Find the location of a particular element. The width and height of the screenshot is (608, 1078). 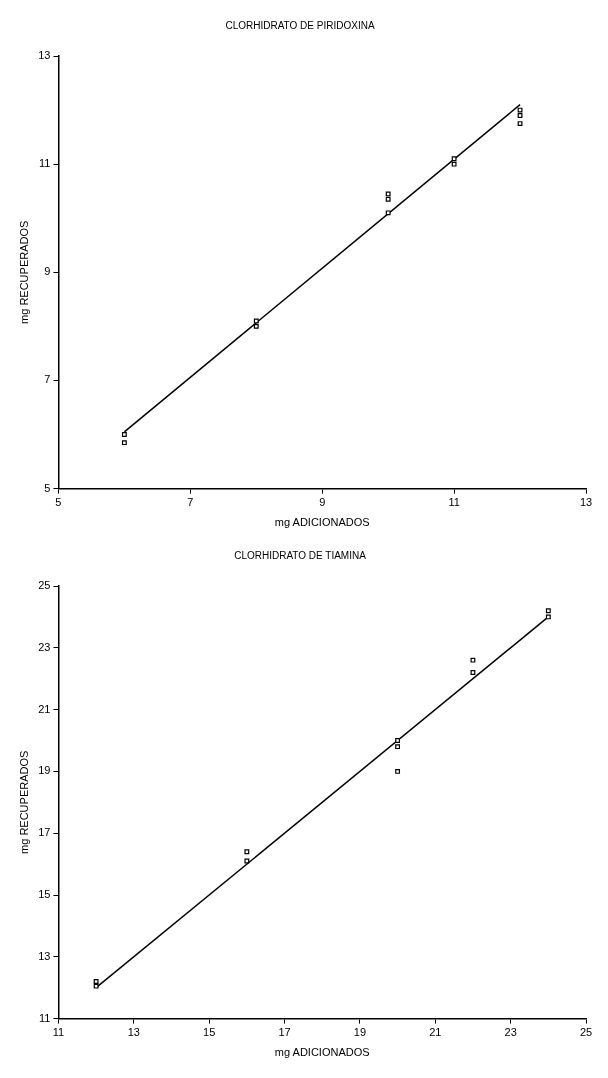

x-tick-label: 25 is located at coordinates (586, 1032).